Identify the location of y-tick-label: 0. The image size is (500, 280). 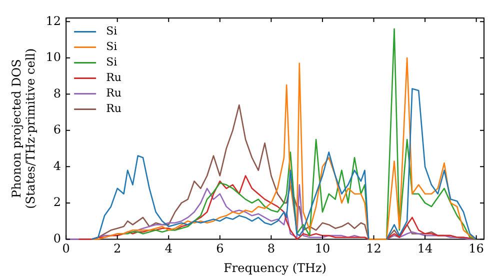
(57, 238).